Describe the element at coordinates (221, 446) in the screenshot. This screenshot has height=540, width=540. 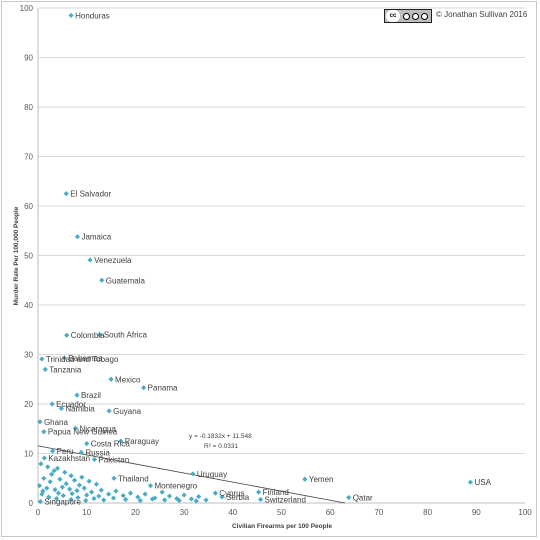
I see `trendline-r-squared: R² = 0.0331` at that location.